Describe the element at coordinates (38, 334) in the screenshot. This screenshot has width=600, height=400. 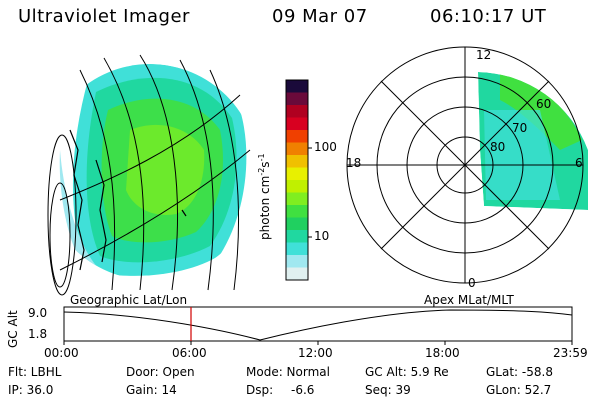
I see `timeline-y-bottom: 1.8` at that location.